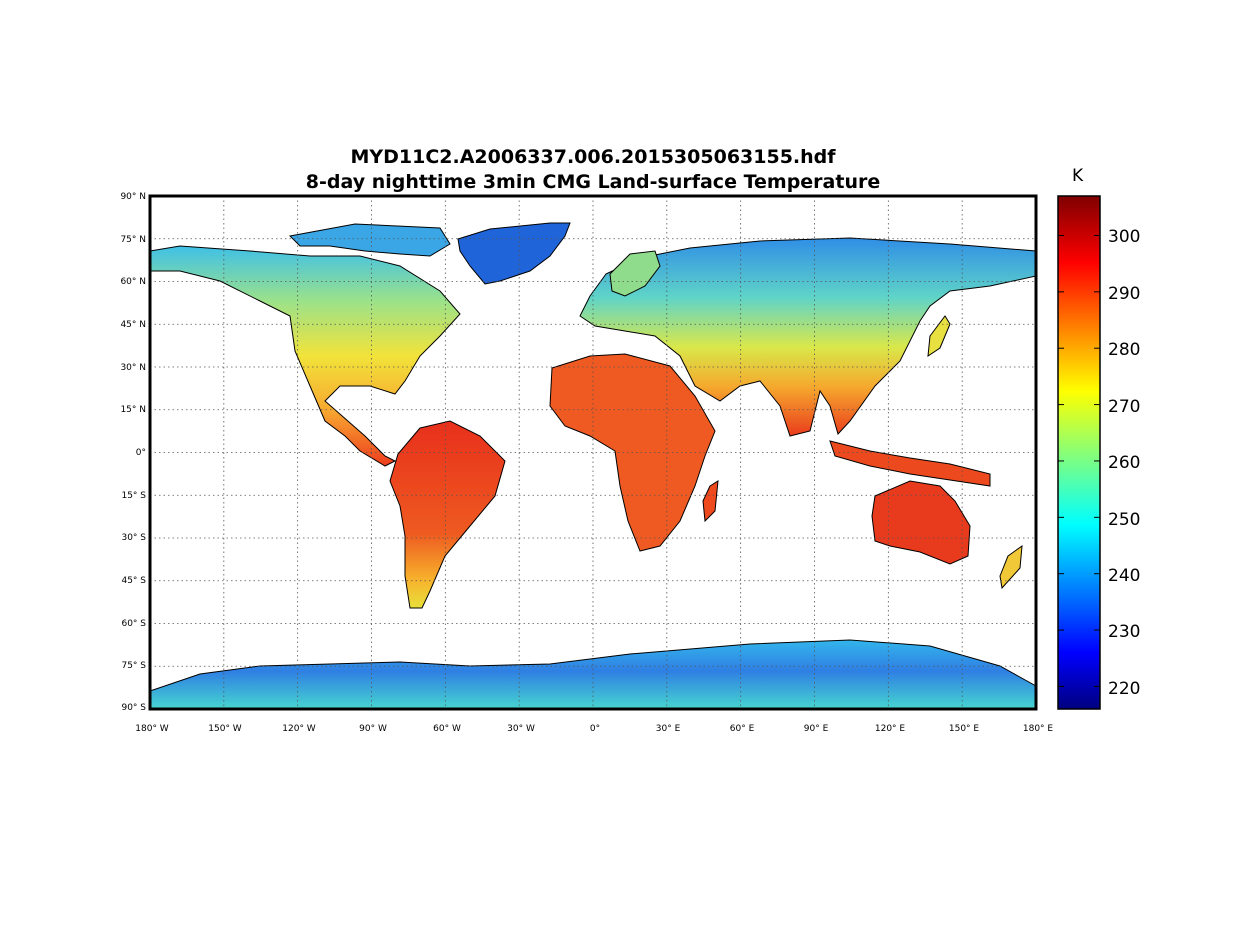  I want to click on lon-label-150w: 150° W, so click(225, 729).